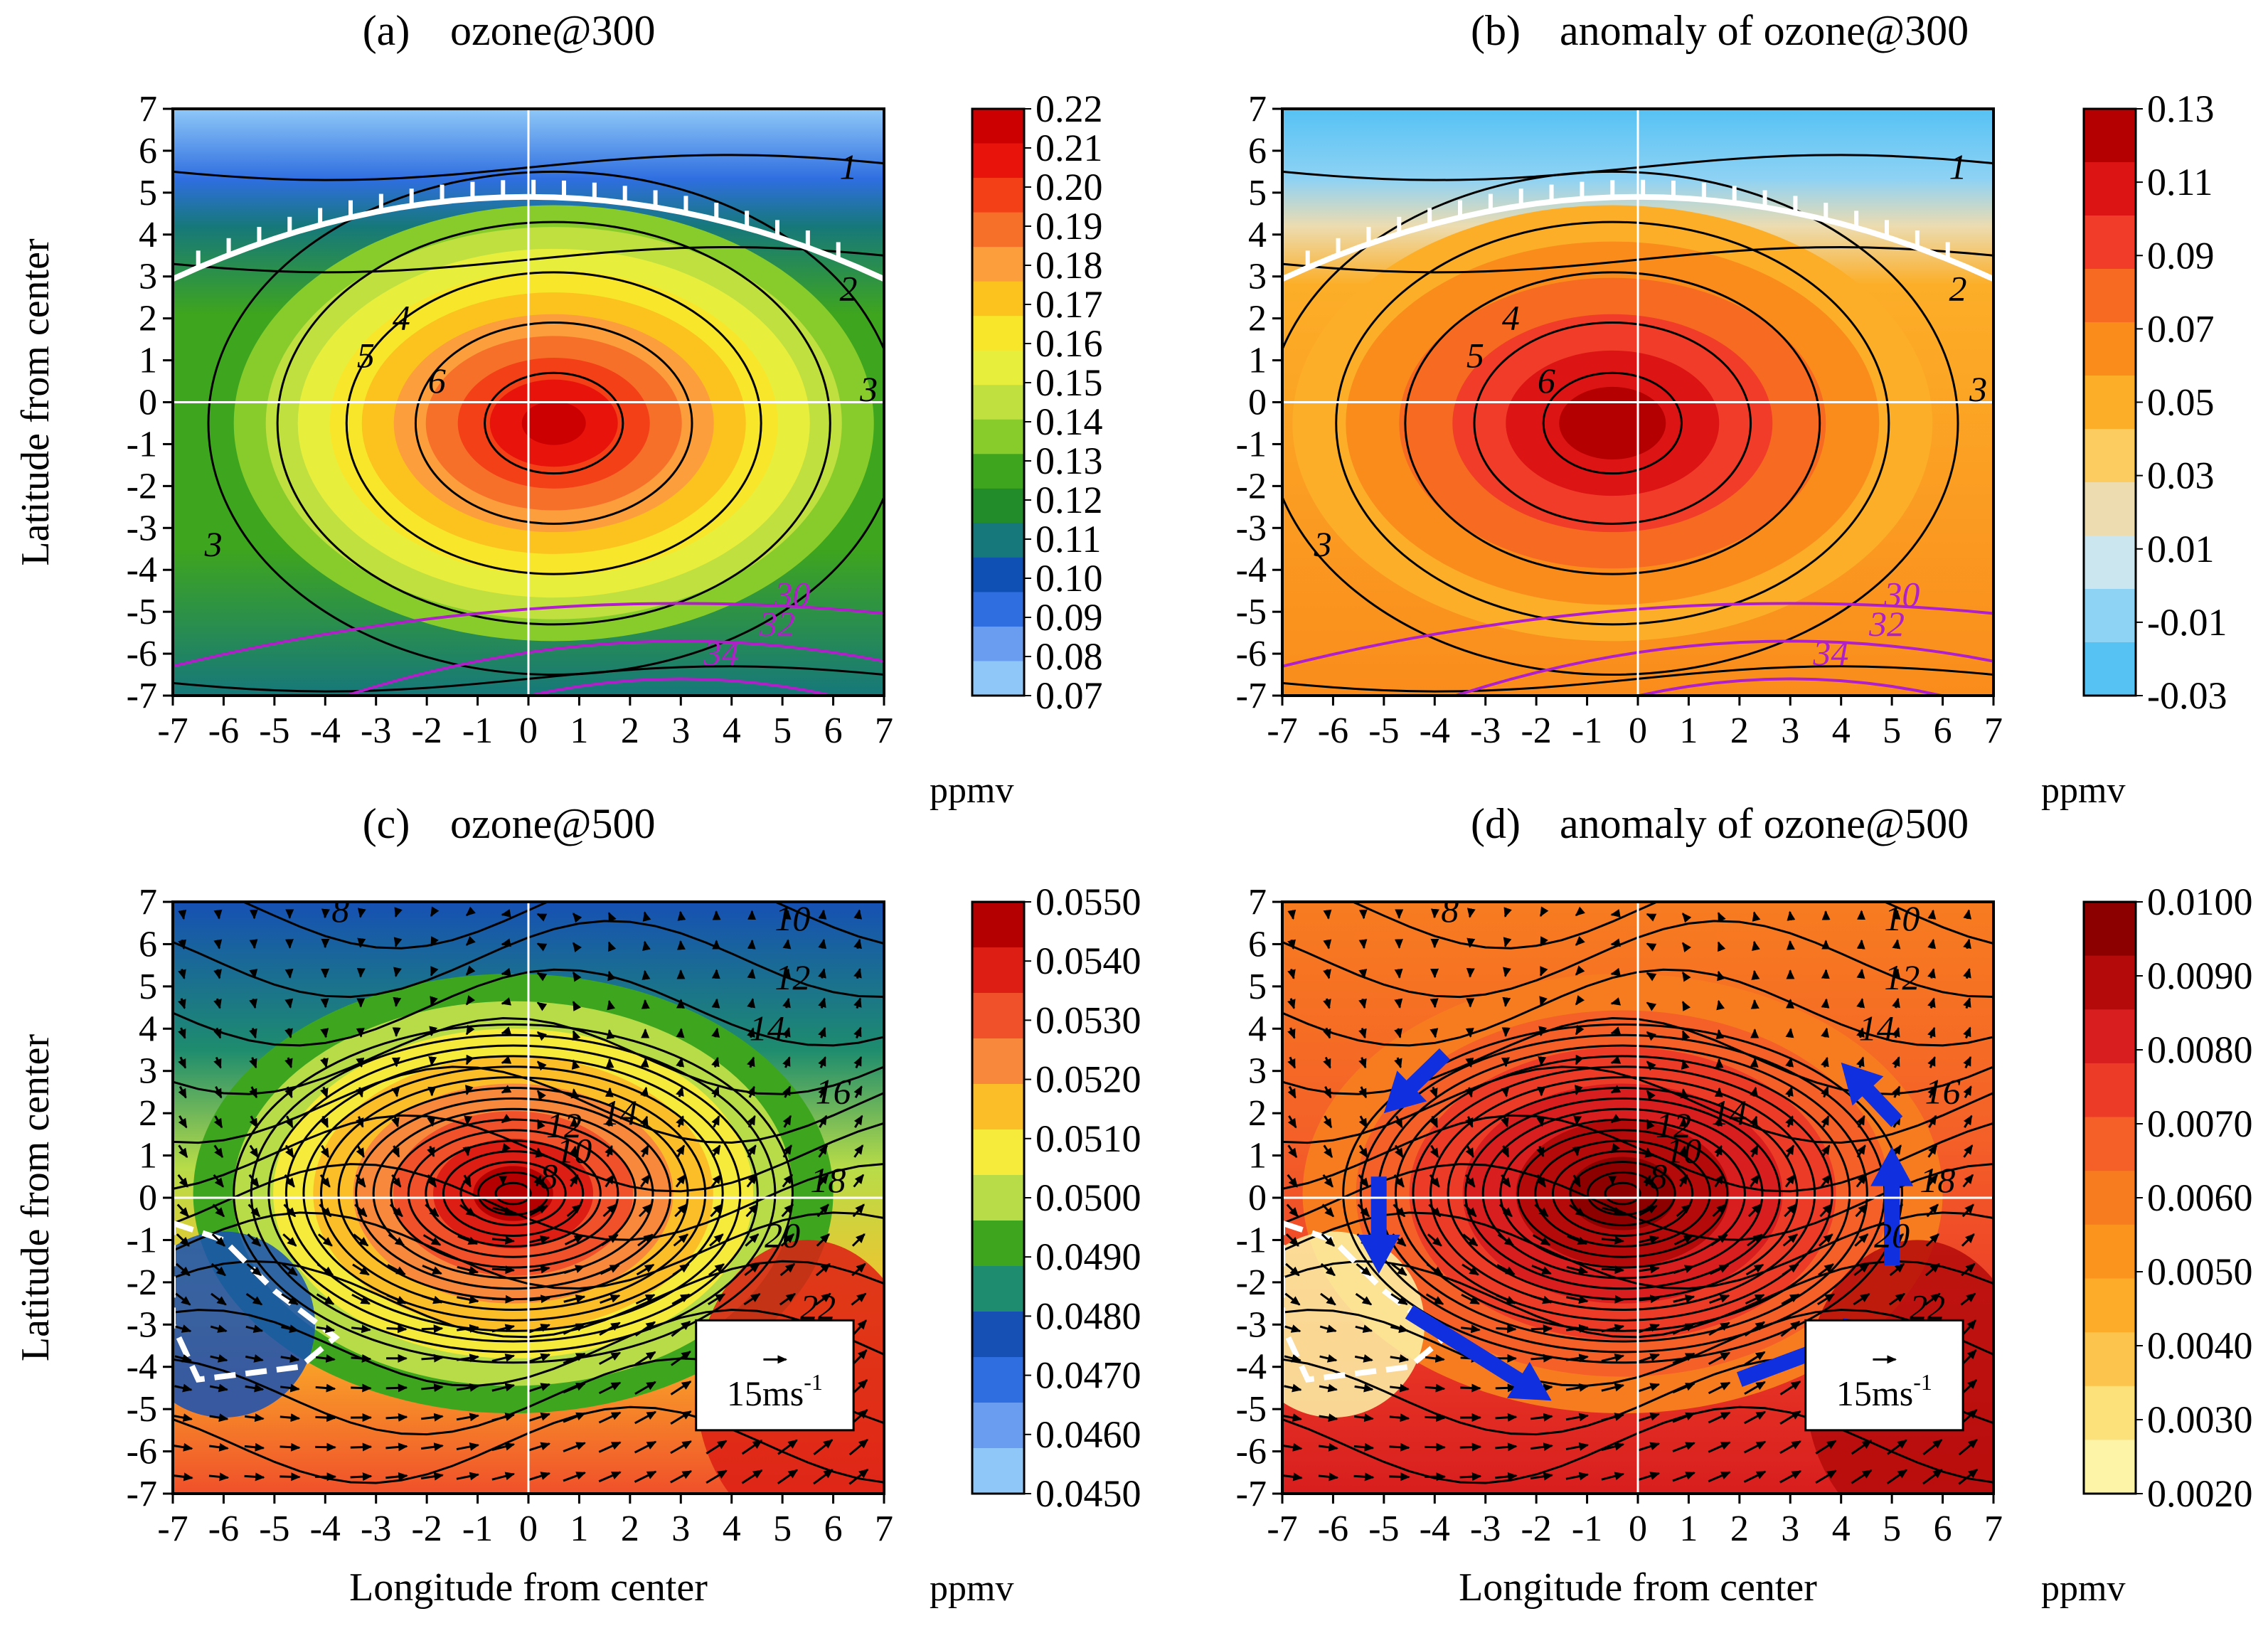 The height and width of the screenshot is (1643, 2268). Describe the element at coordinates (1251, 1368) in the screenshot. I see `y-tick-label: -4` at that location.